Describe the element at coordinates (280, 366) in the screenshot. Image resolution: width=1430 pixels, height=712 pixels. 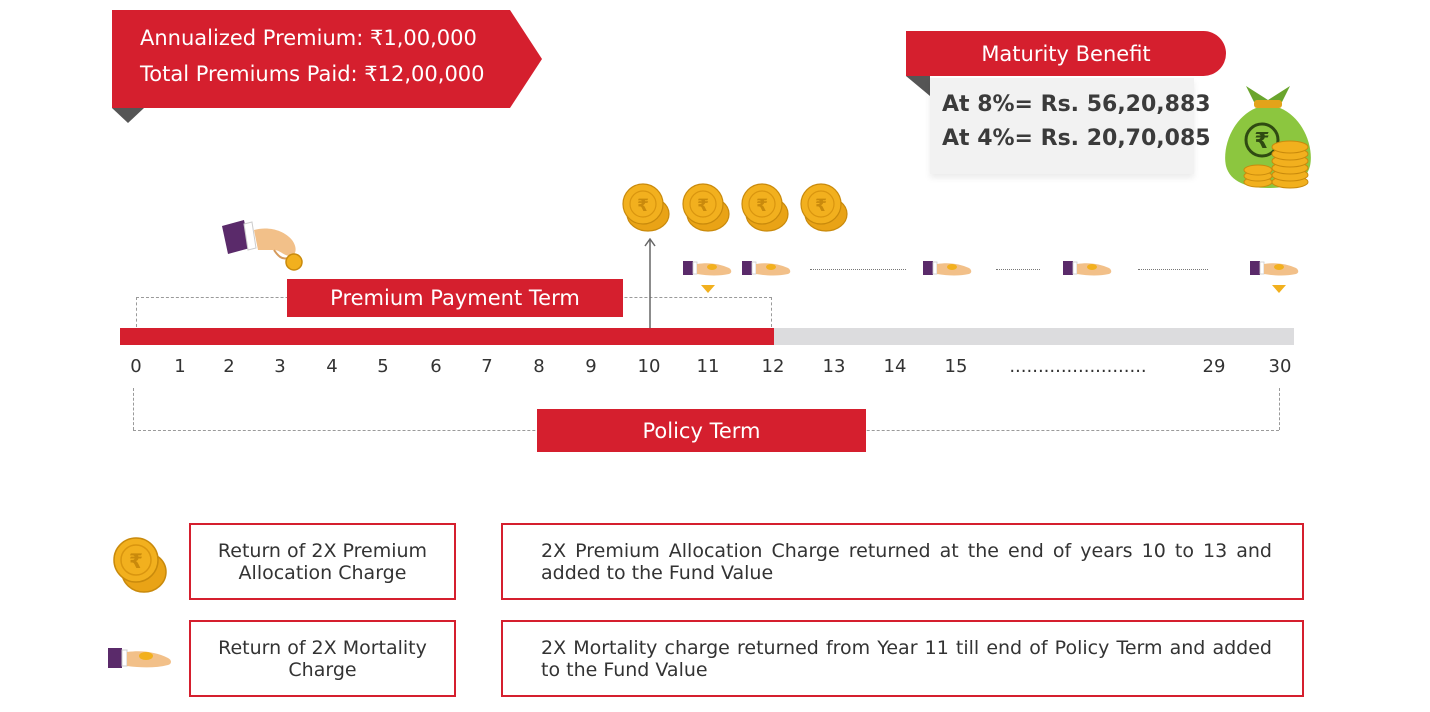
I see `timeline-tick-label: 3` at that location.